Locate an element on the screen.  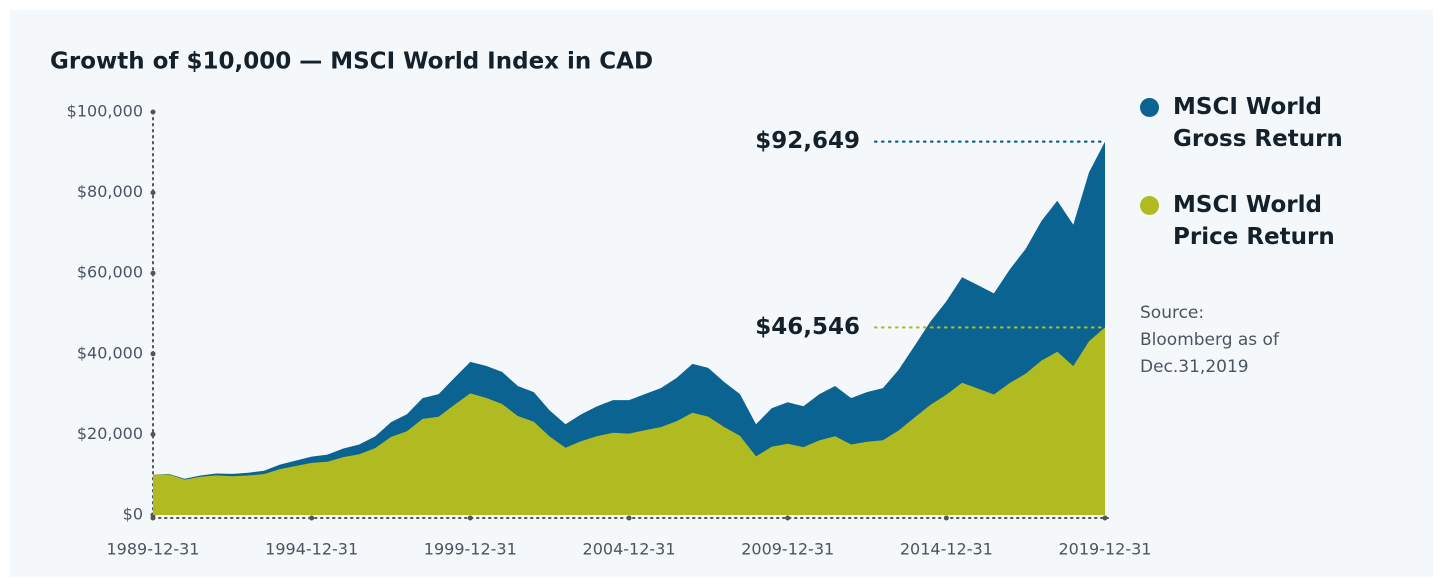
y-tick-label: $20,000 is located at coordinates (110, 433).